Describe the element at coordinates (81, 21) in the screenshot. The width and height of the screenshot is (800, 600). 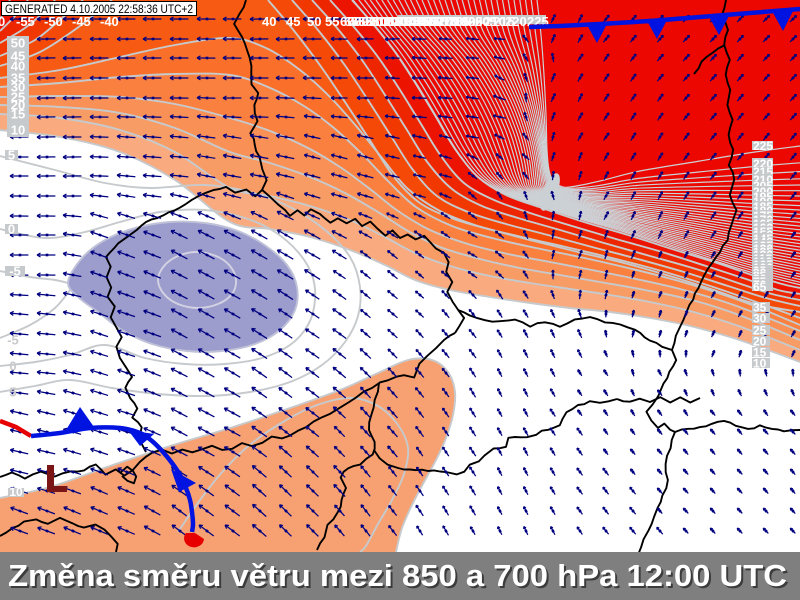
I see `svg-text: -45` at that location.